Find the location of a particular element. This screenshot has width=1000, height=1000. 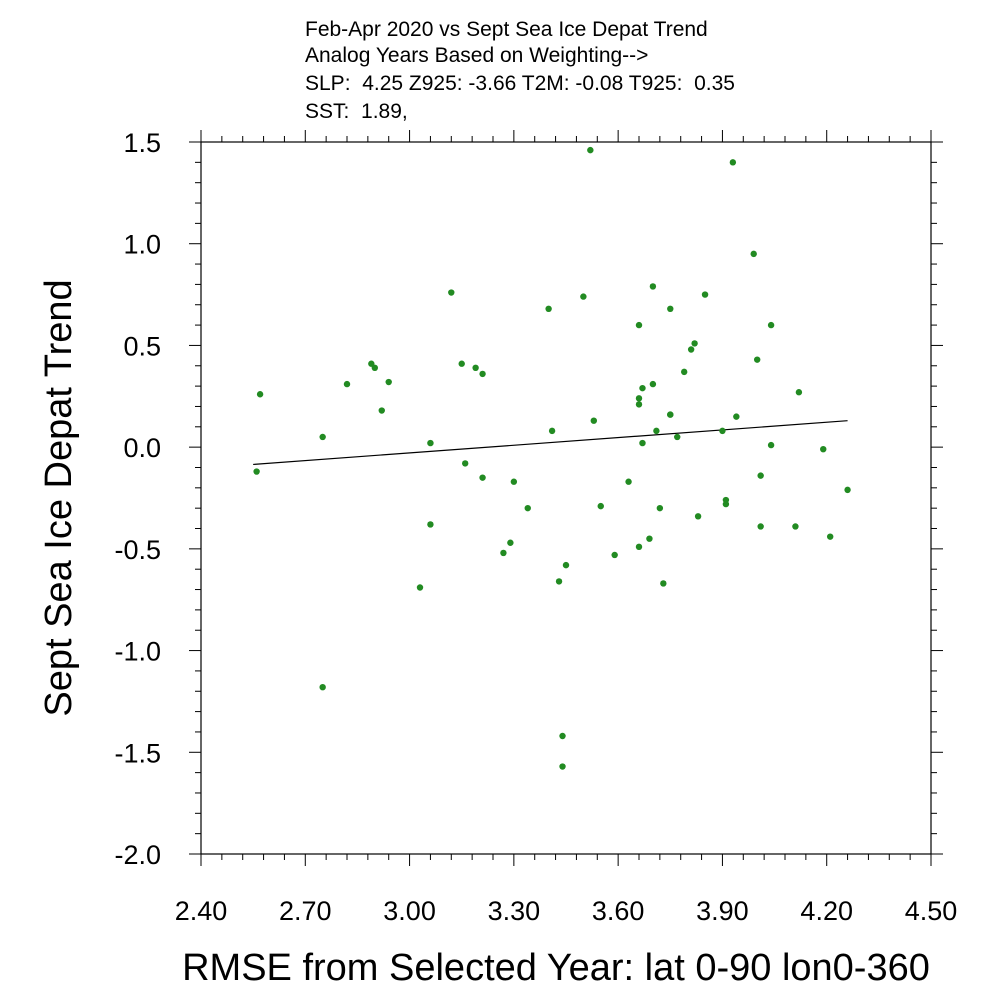

y-tick-label: -1.0 is located at coordinates (137, 652).